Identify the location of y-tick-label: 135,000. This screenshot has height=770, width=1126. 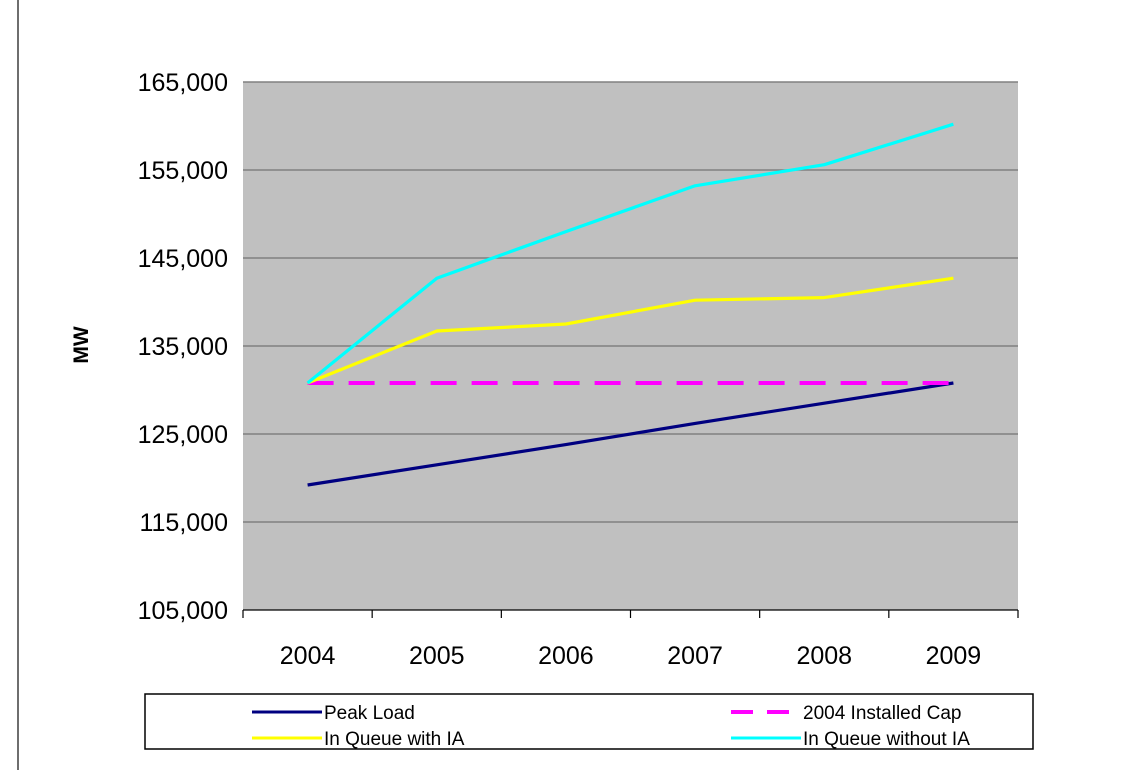
(183, 347).